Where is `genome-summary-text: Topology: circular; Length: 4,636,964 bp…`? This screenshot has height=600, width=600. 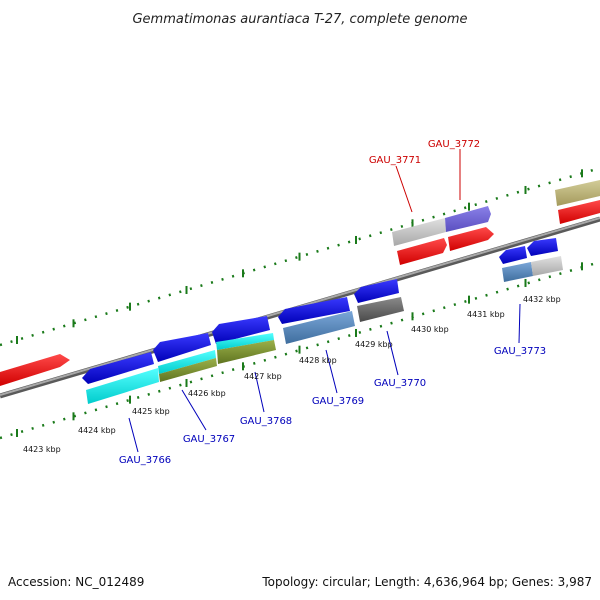
genome-summary-text: Topology: circular; Length: 4,636,964 bp… is located at coordinates (426, 582).